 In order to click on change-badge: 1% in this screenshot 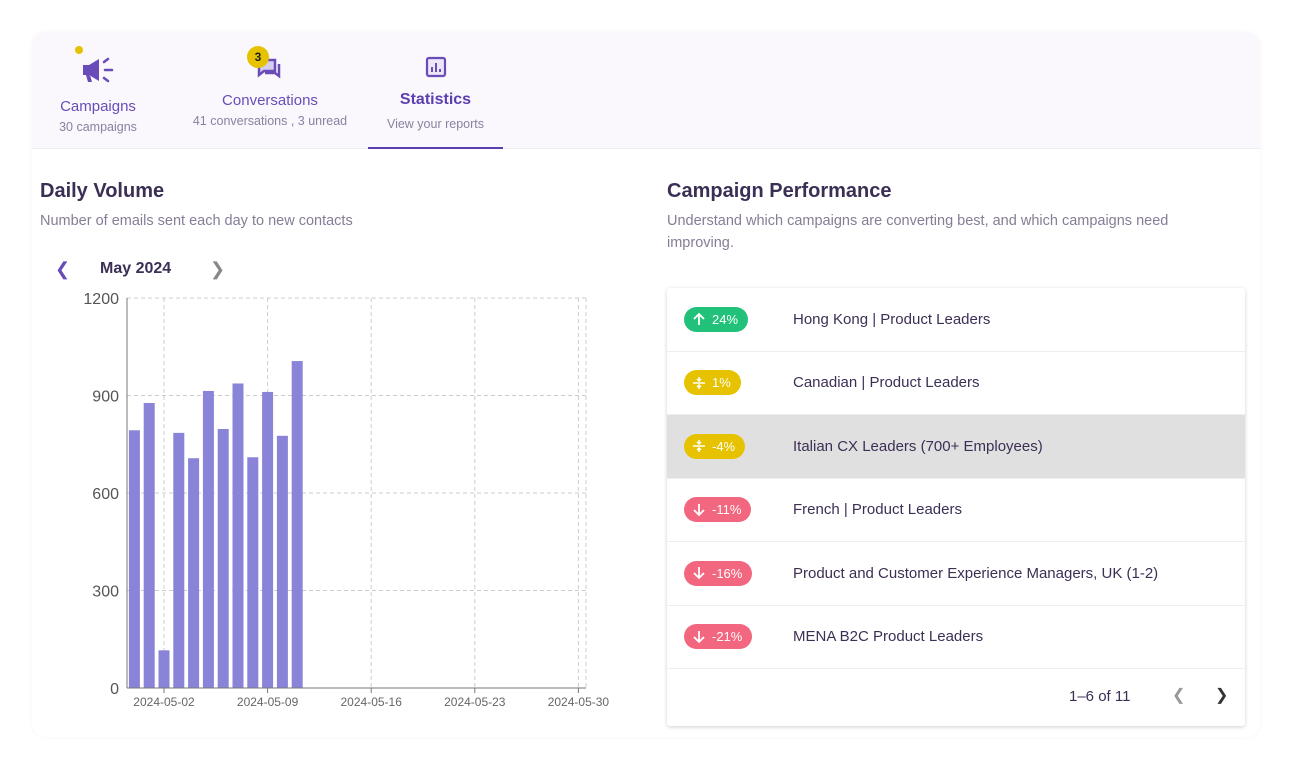, I will do `click(712, 383)`.